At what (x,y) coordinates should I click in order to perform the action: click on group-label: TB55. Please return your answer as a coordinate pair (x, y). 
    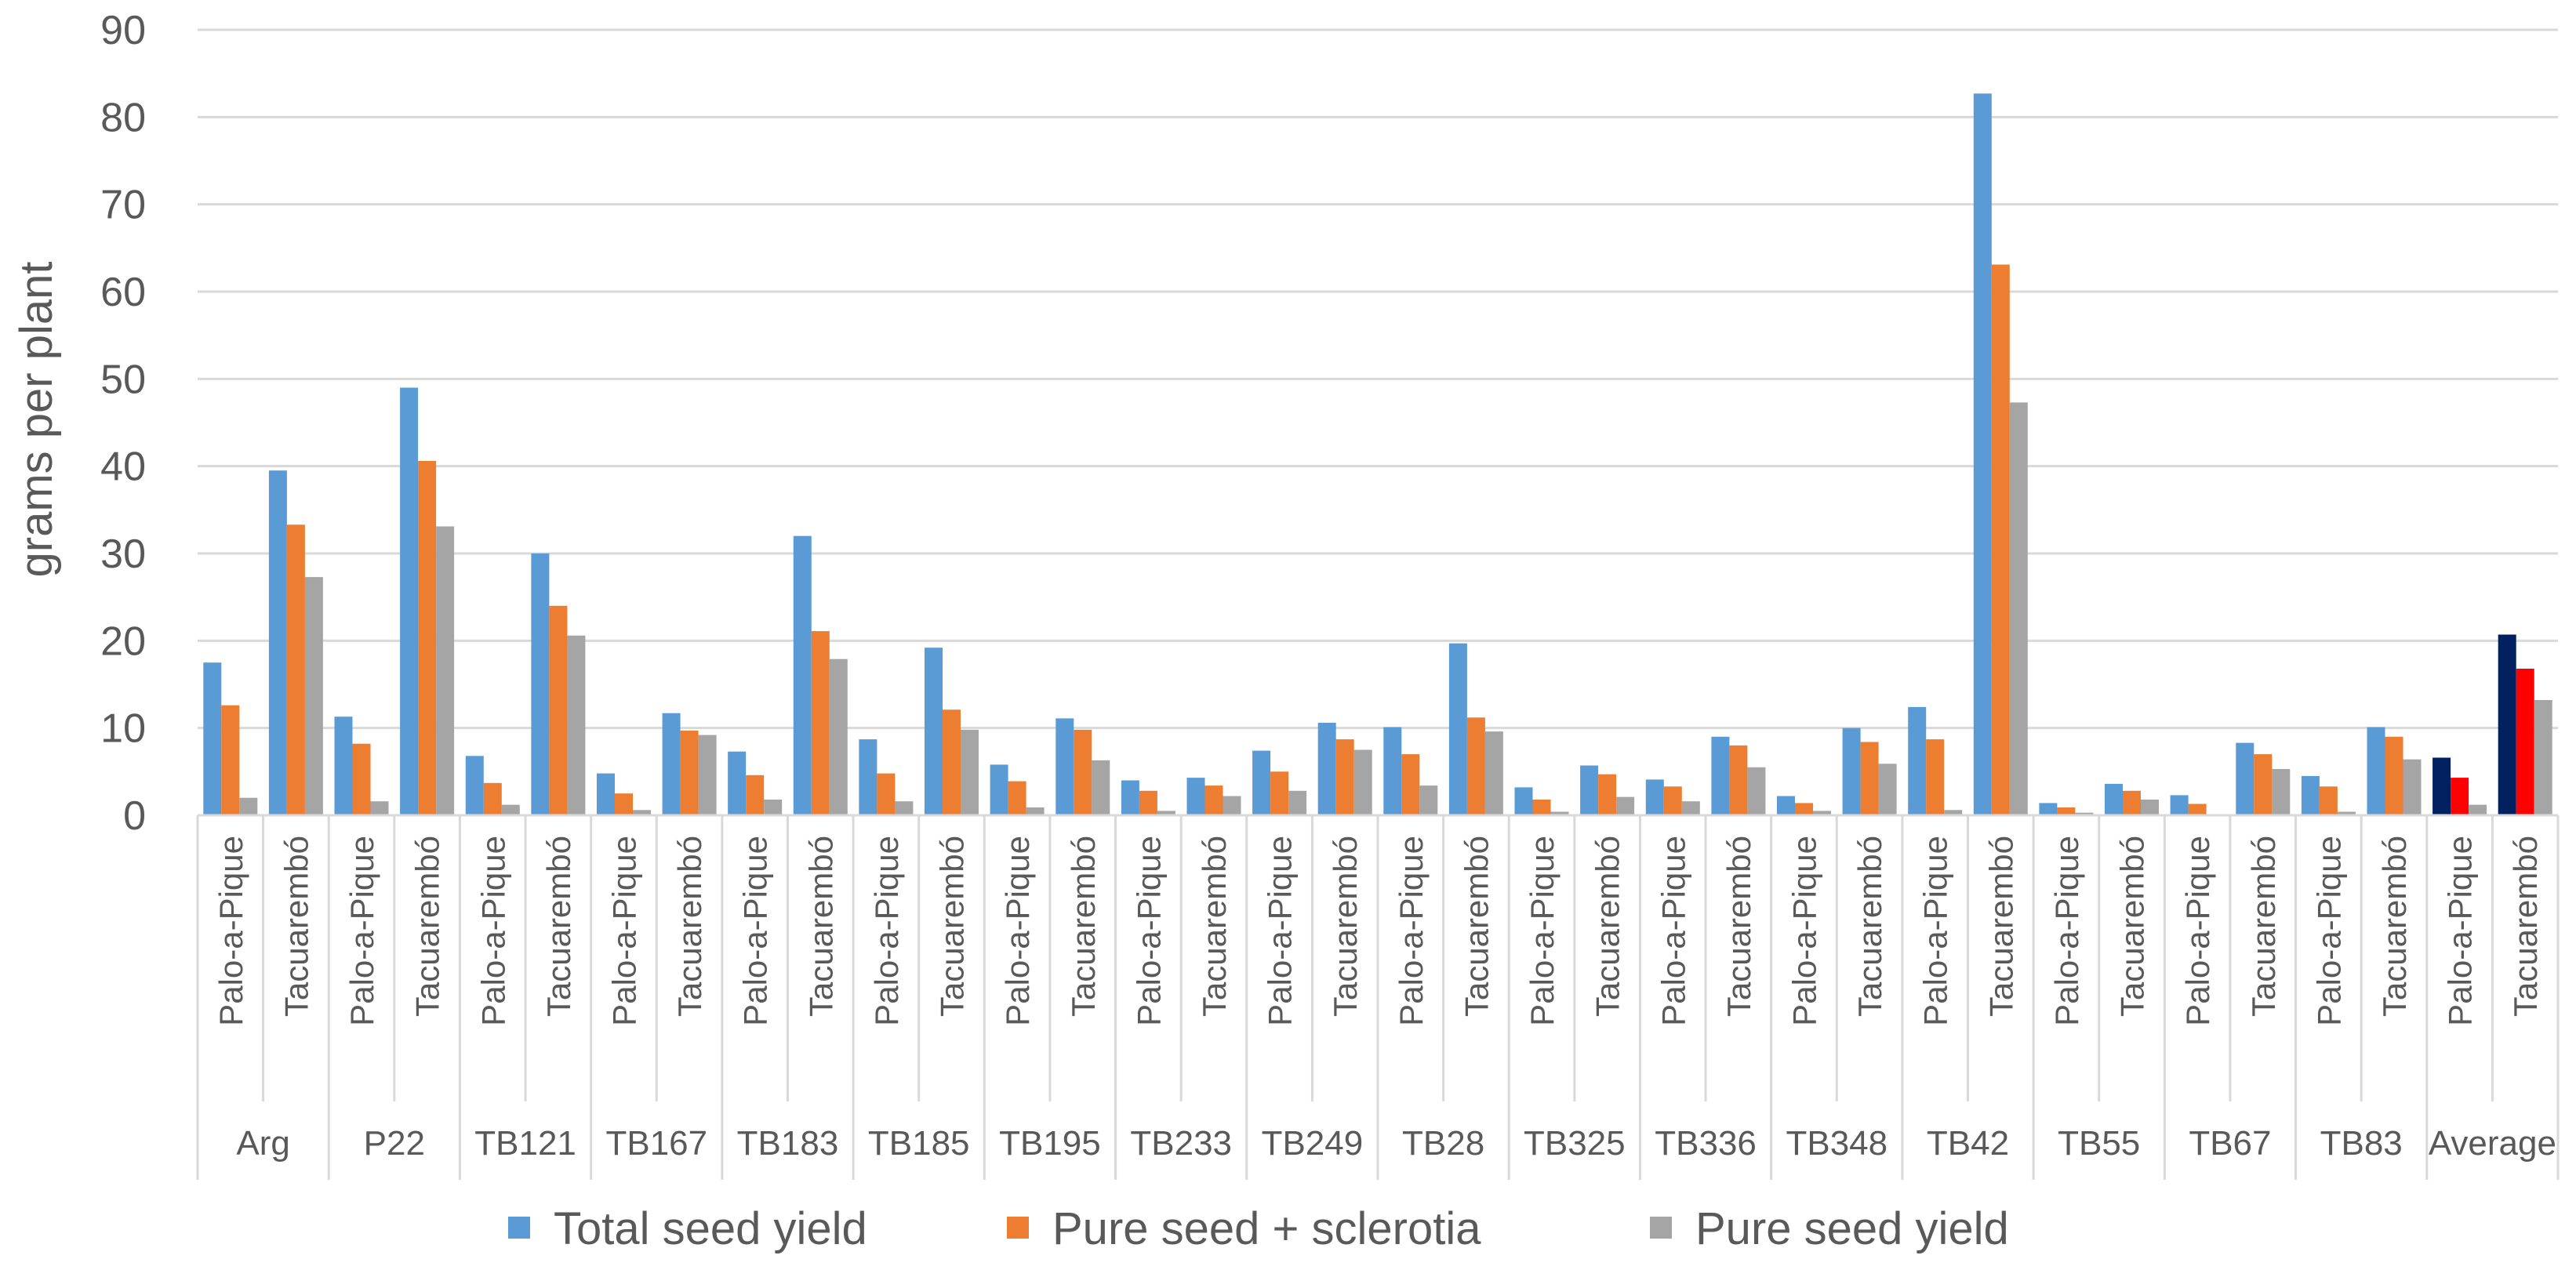
    Looking at the image, I should click on (2099, 1143).